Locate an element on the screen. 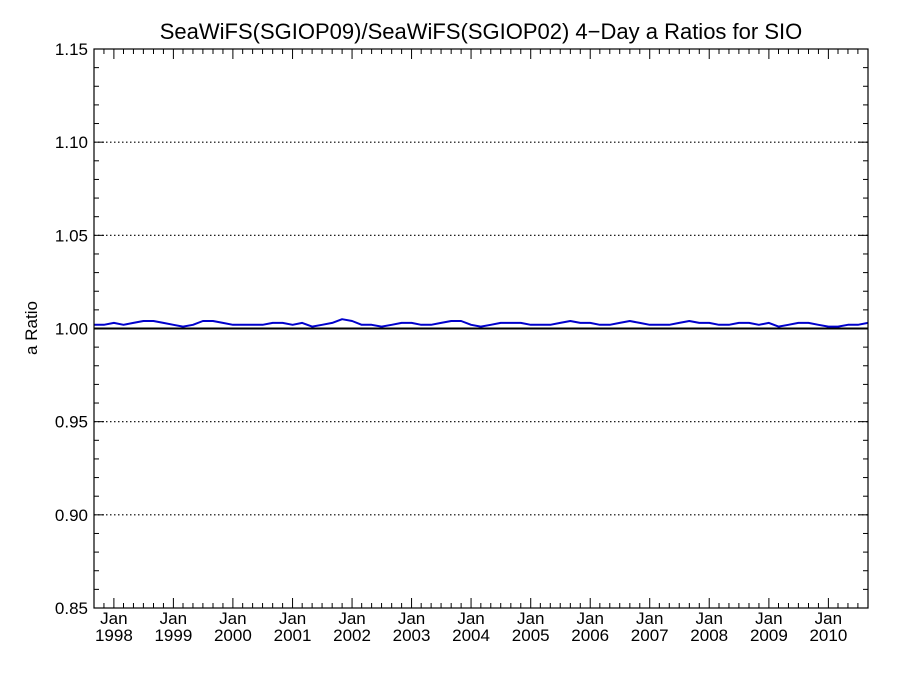  x-tick-year-label: 2006 is located at coordinates (590, 635).